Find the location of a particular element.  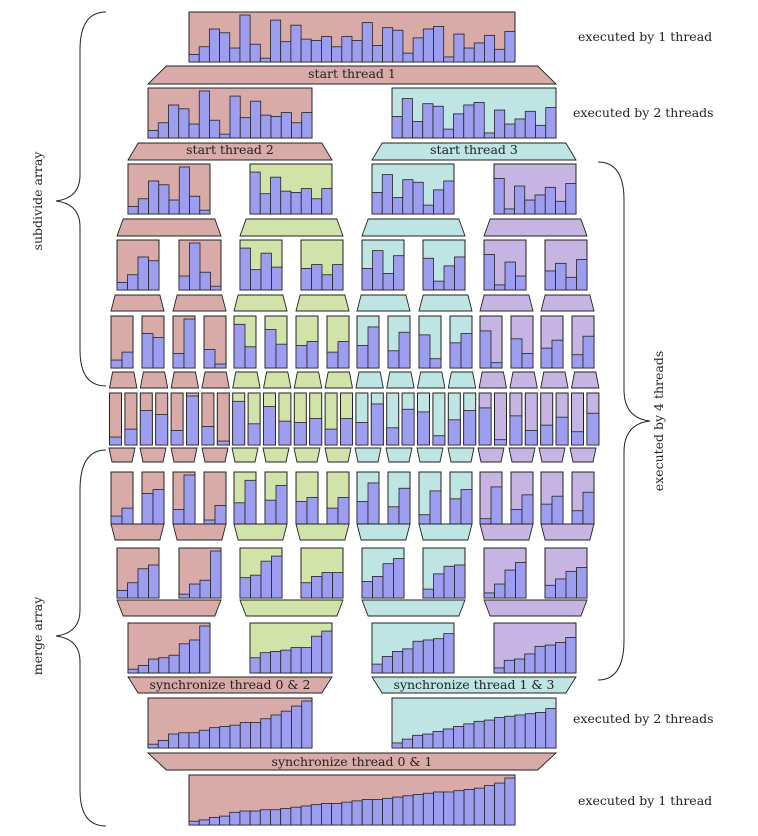

start-thread-3-label: start thread 3 is located at coordinates (474, 149).